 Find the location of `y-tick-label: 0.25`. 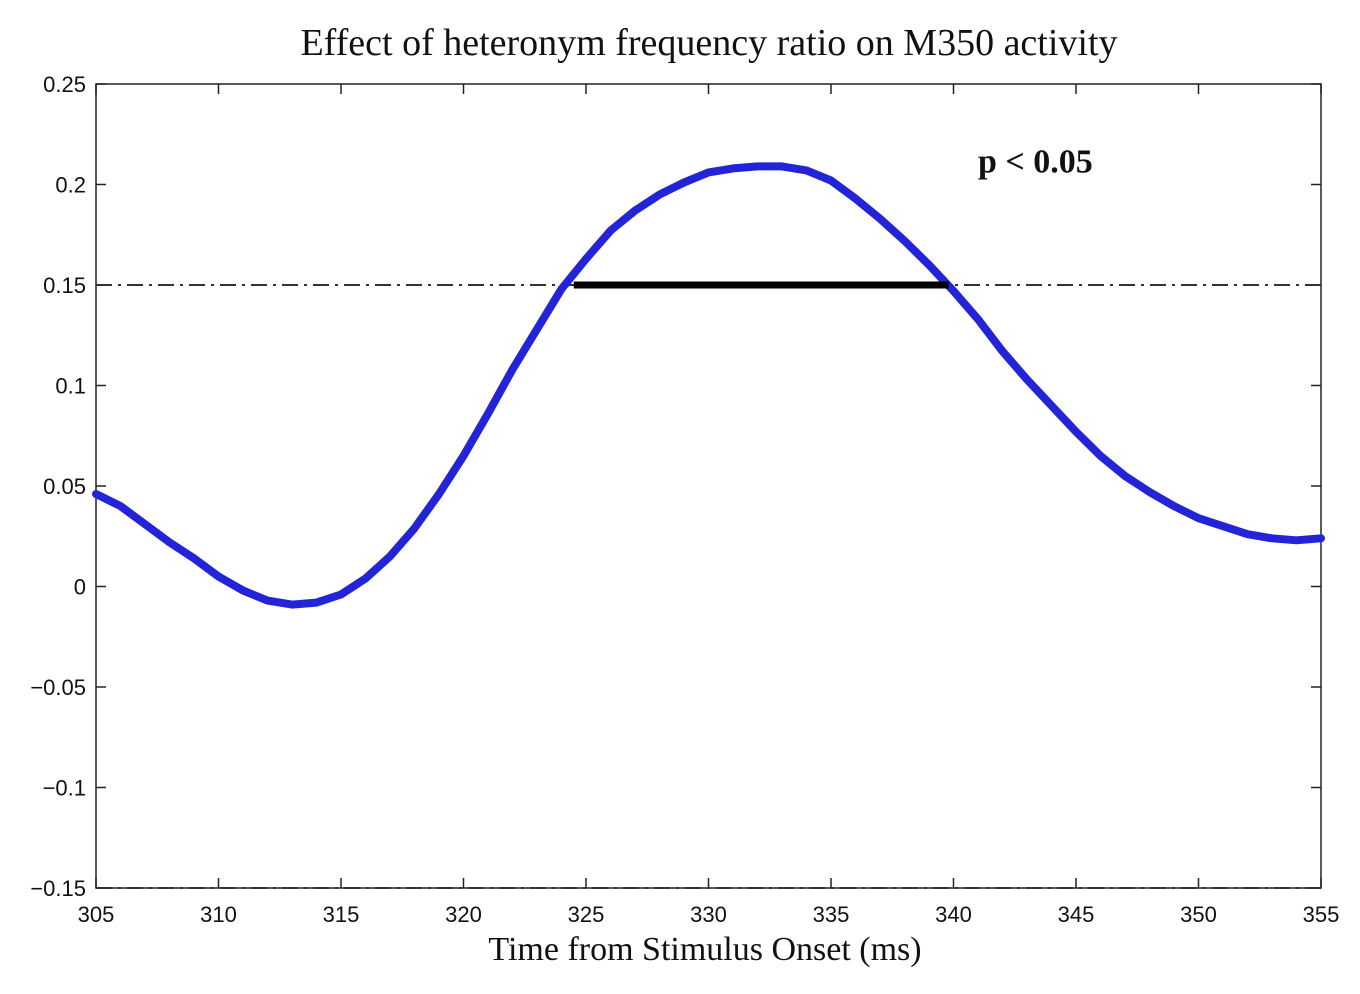

y-tick-label: 0.25 is located at coordinates (64, 84).